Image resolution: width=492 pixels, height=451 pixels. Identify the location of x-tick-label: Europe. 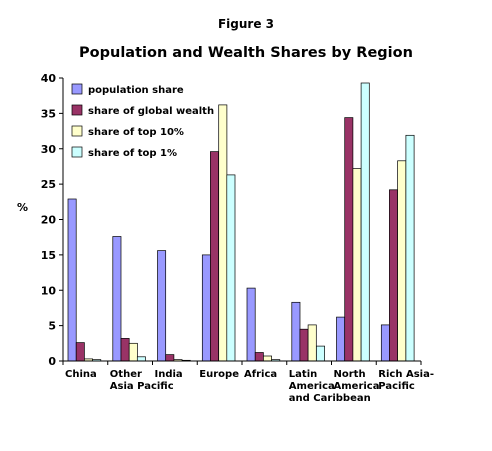
(219, 374).